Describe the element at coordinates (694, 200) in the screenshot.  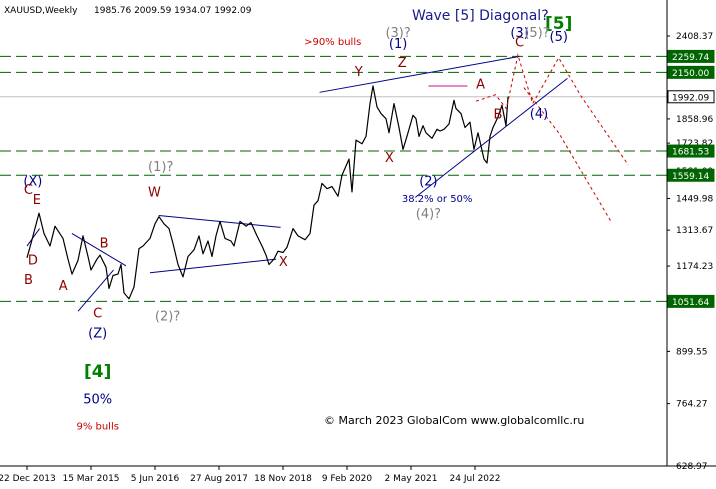
I see `price-tick-label-7: 1449.98` at that location.